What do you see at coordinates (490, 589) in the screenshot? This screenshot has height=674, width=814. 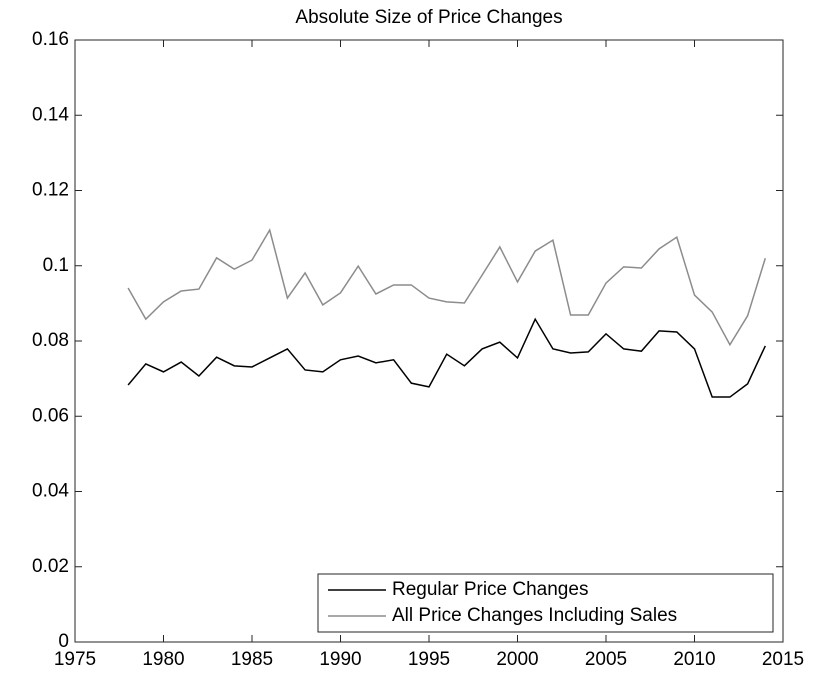 I see `legend-label: Regular Price Changes` at bounding box center [490, 589].